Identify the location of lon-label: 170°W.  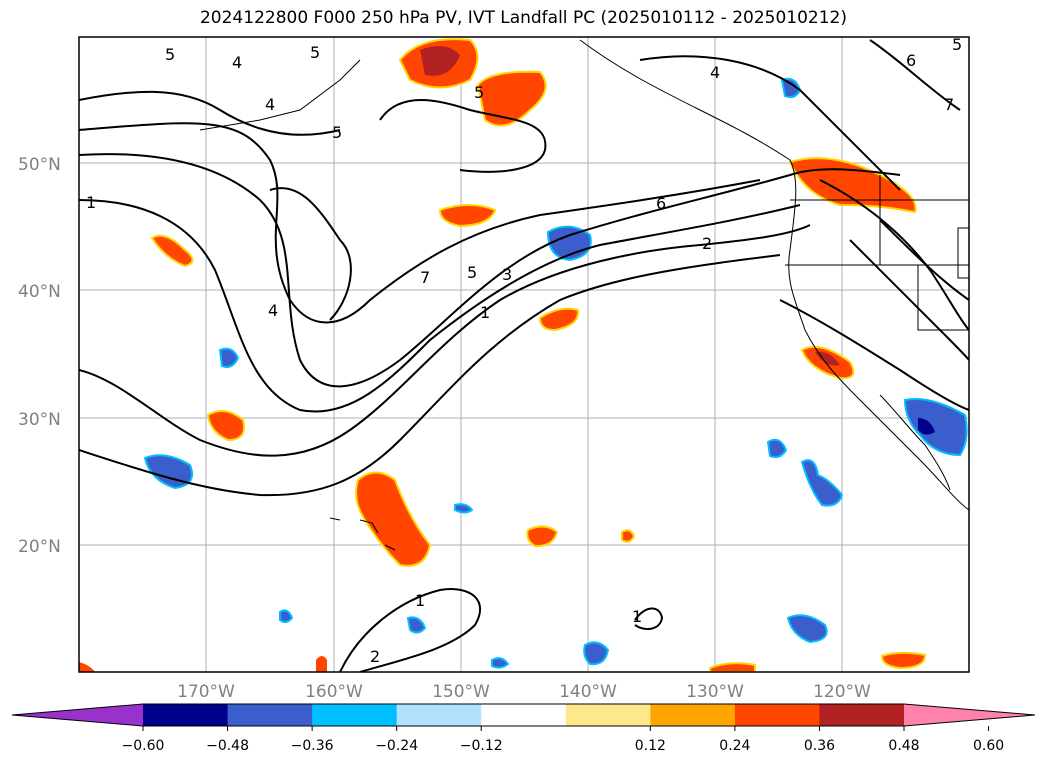
(206, 692).